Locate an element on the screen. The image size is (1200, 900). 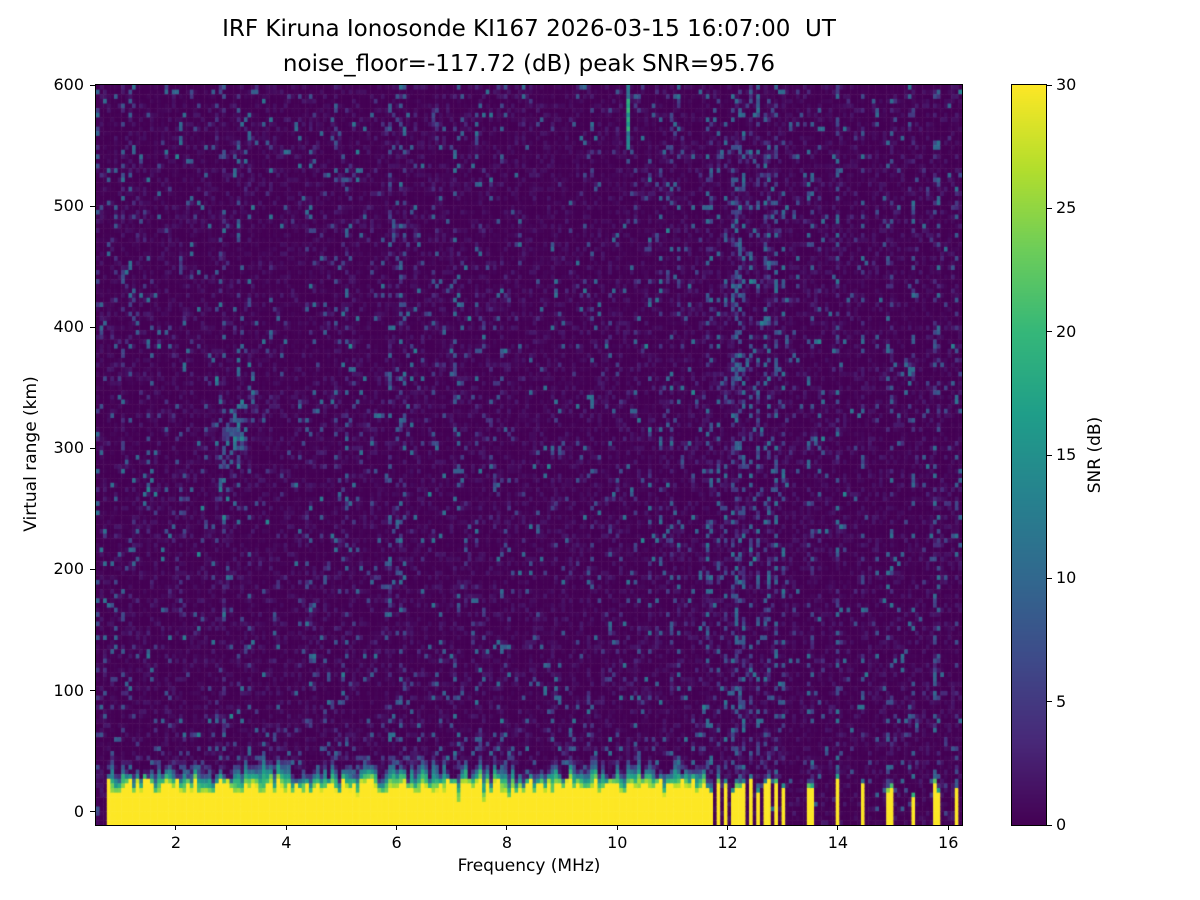
y-tick-label: 400 is located at coordinates (68, 327).